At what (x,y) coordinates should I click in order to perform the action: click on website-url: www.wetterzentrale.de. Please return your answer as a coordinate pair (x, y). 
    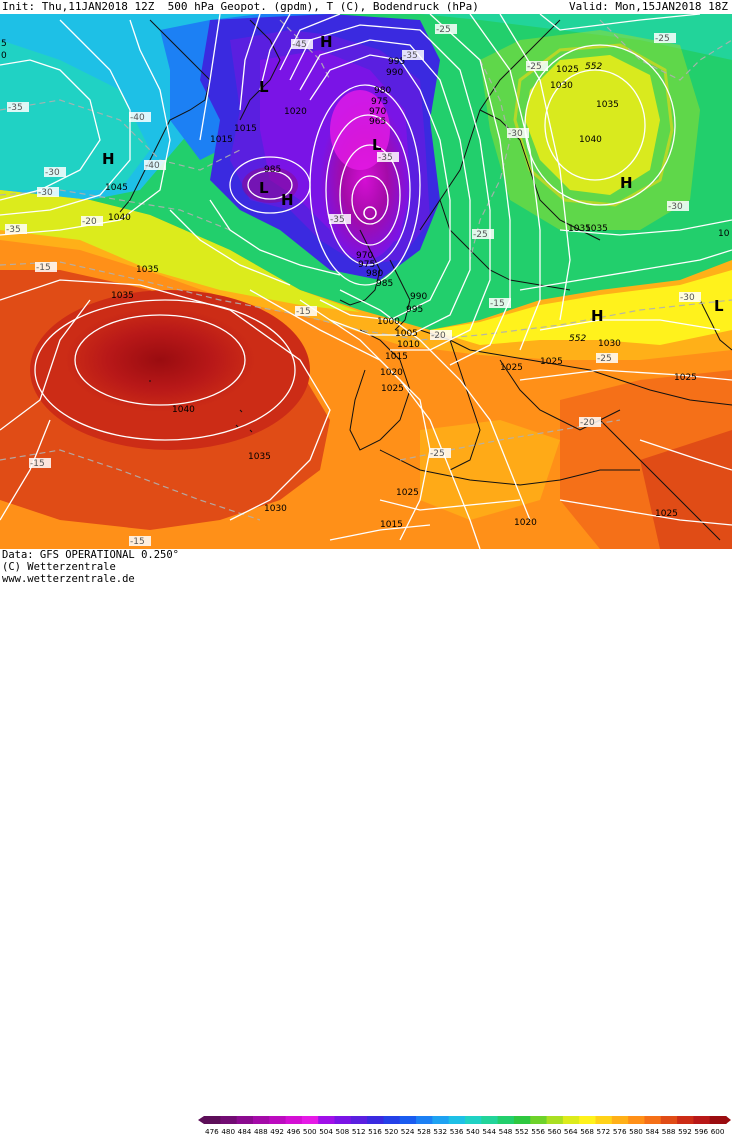
    Looking at the image, I should click on (68, 579).